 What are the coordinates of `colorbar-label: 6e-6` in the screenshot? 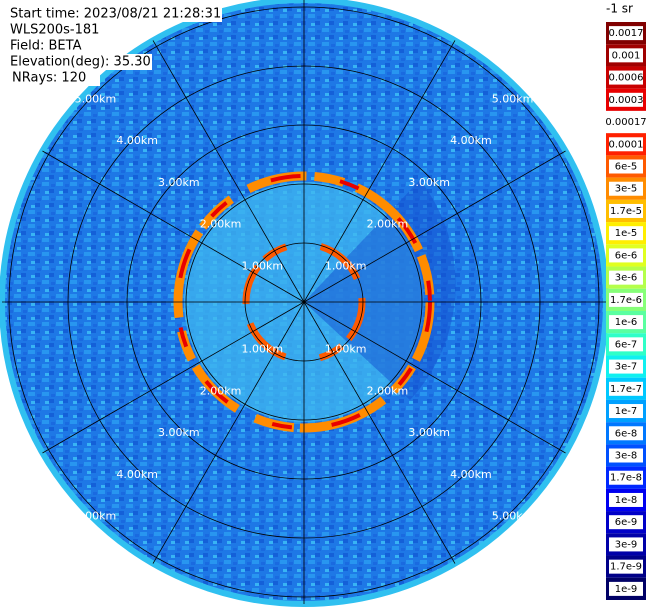 It's located at (626, 255).